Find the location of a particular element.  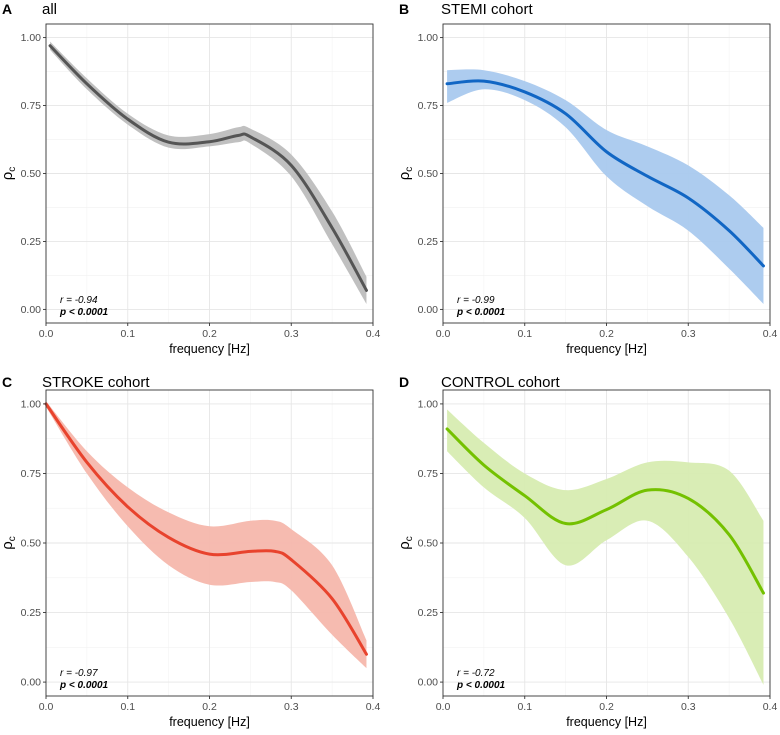

annotation-r: r = -0.72 is located at coordinates (476, 673).